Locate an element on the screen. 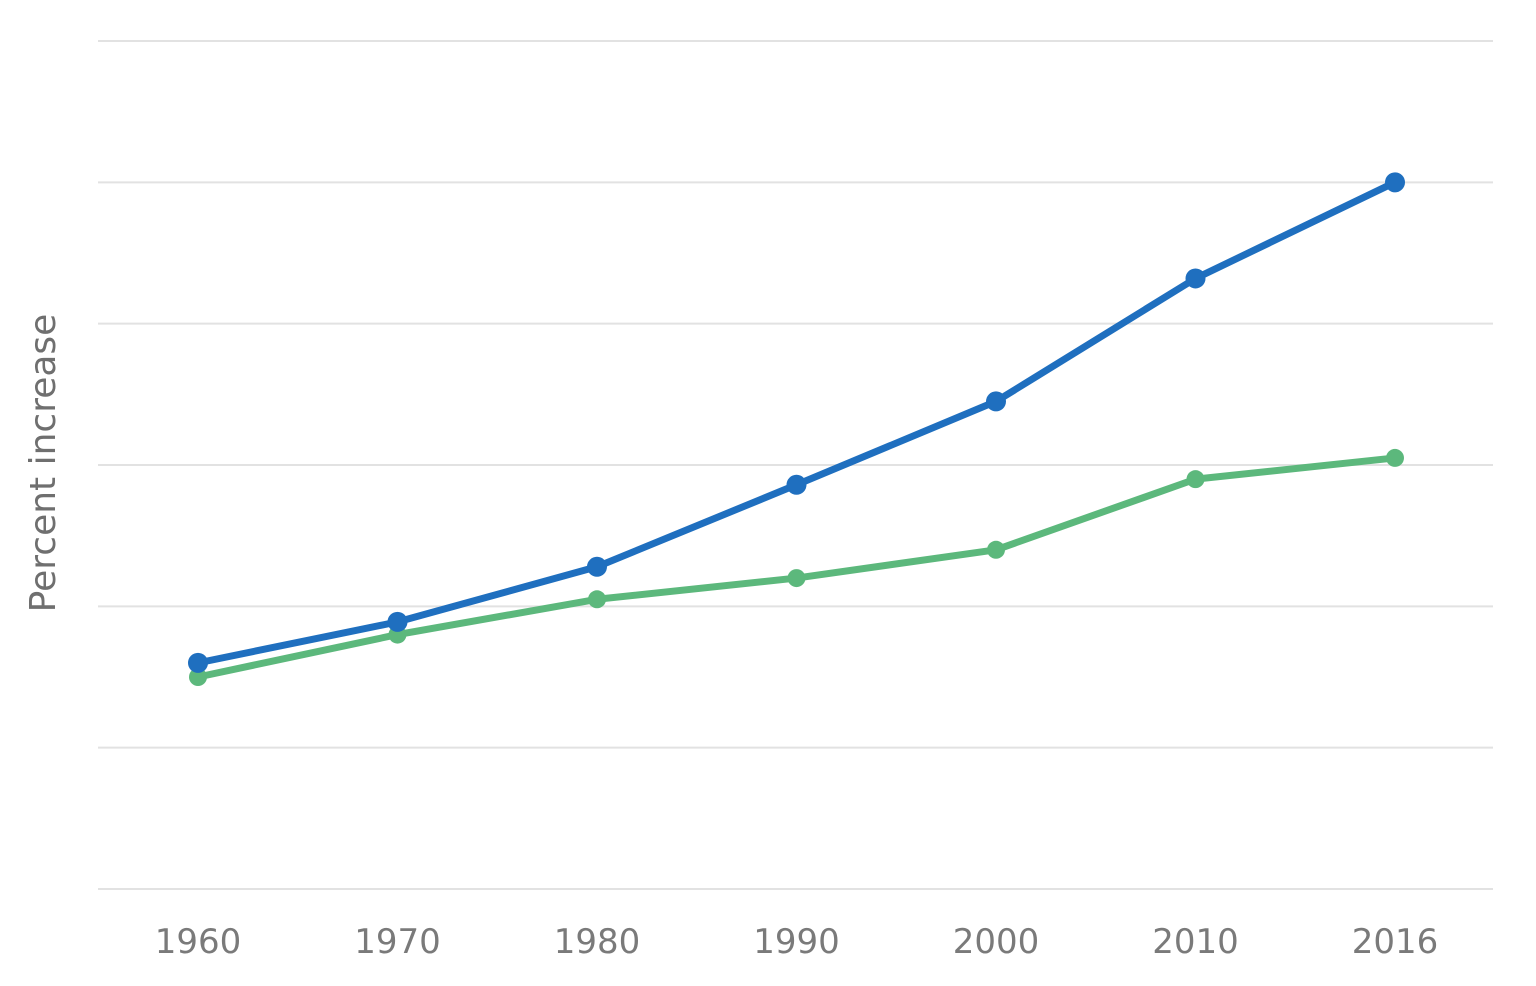 The image size is (1536, 986). x-axis-ticks: 1960 1970 1980 1990 2000 2010 2016 is located at coordinates (797, 942).